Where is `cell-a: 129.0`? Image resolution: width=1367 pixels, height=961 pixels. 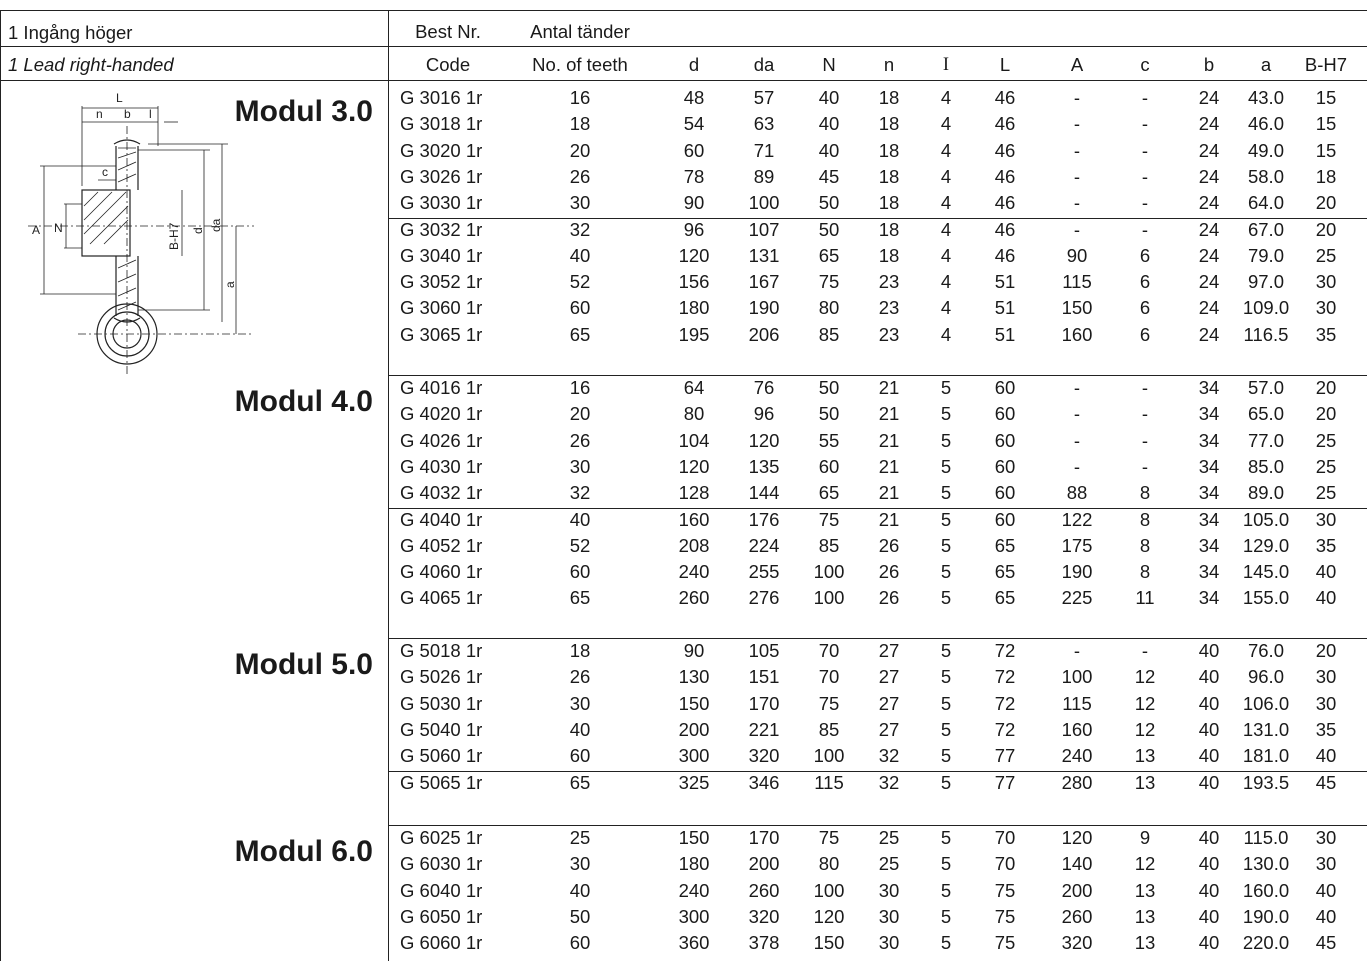
cell-a: 129.0 is located at coordinates (1266, 545).